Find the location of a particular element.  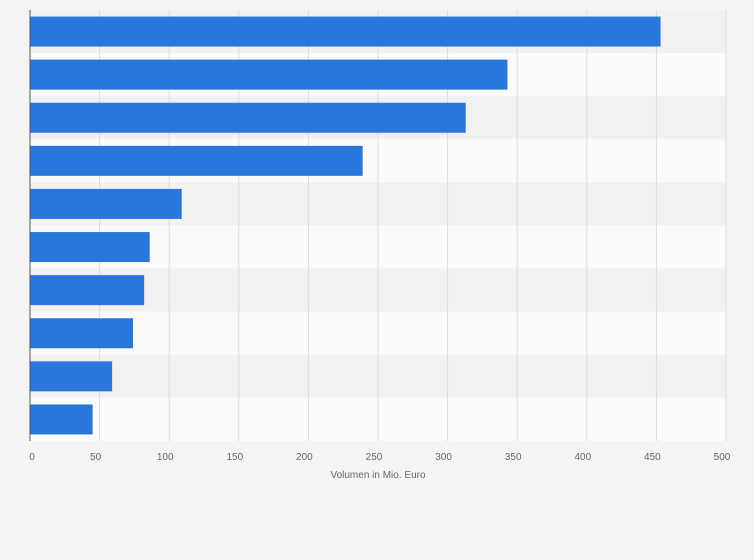

x-tick-label: 500 is located at coordinates (722, 457).